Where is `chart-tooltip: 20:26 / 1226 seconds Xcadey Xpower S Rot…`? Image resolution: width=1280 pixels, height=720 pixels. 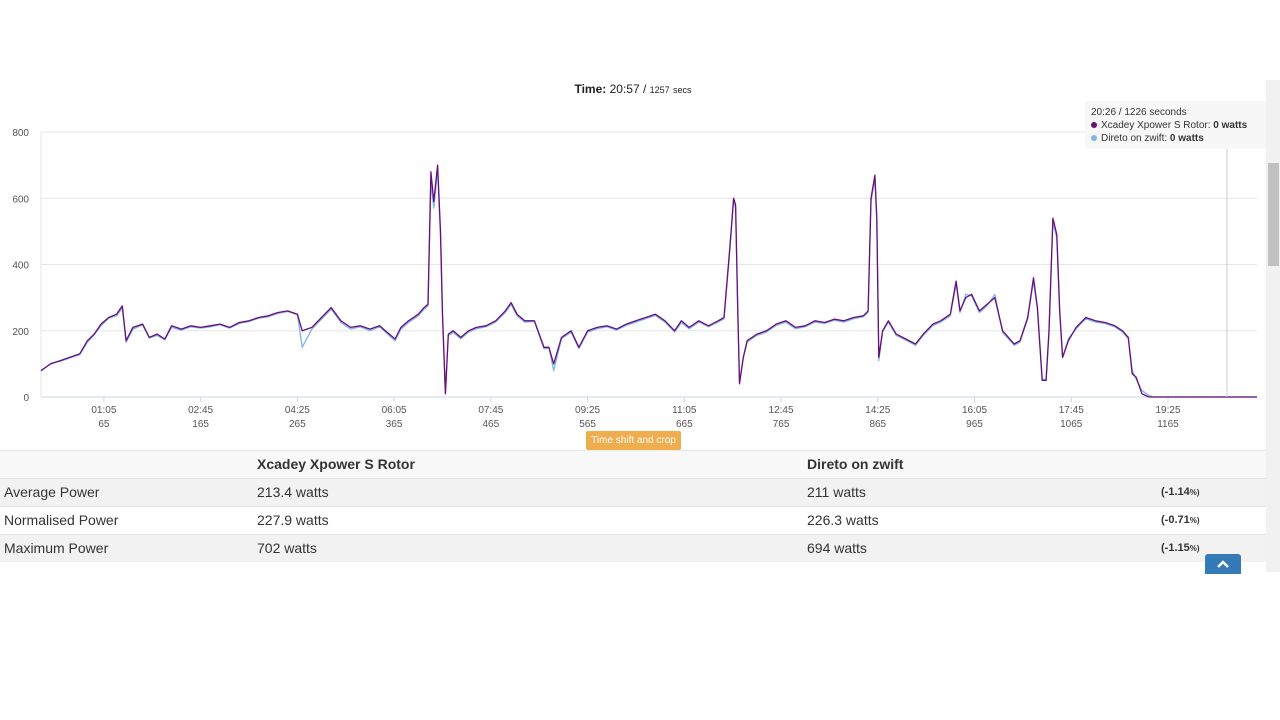
chart-tooltip: 20:26 / 1226 seconds Xcadey Xpower S Rot… is located at coordinates (1175, 125).